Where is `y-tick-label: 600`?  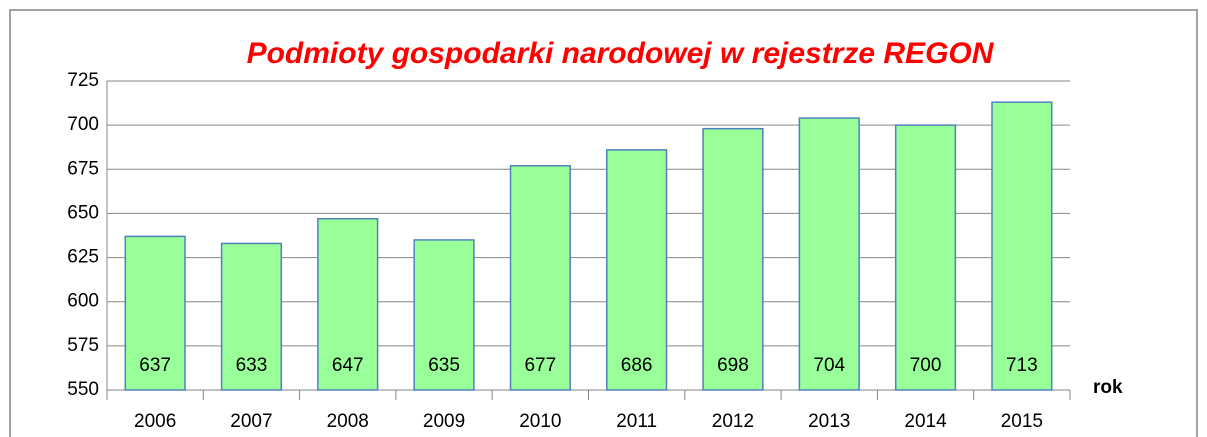 y-tick-label: 600 is located at coordinates (83, 301).